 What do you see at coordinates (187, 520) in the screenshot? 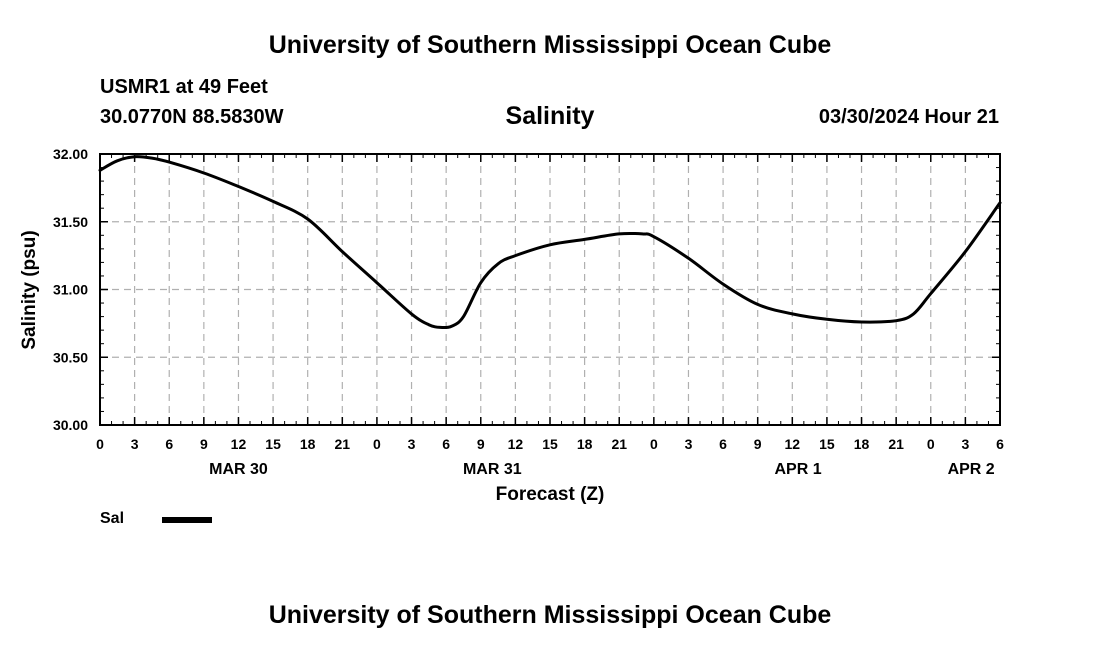
I see `legend-line-swatch` at bounding box center [187, 520].